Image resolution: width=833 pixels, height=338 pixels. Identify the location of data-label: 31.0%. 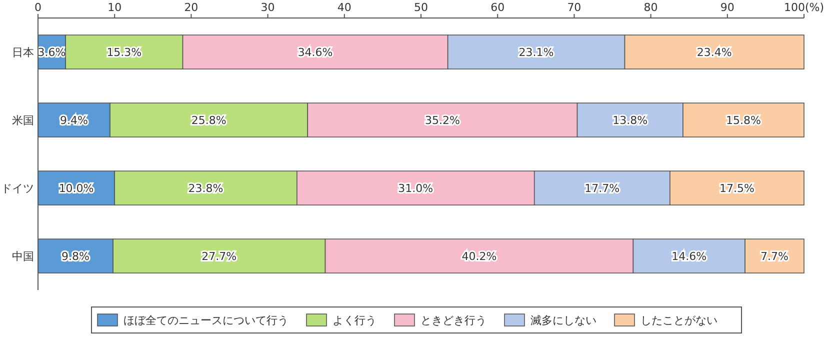
(416, 188).